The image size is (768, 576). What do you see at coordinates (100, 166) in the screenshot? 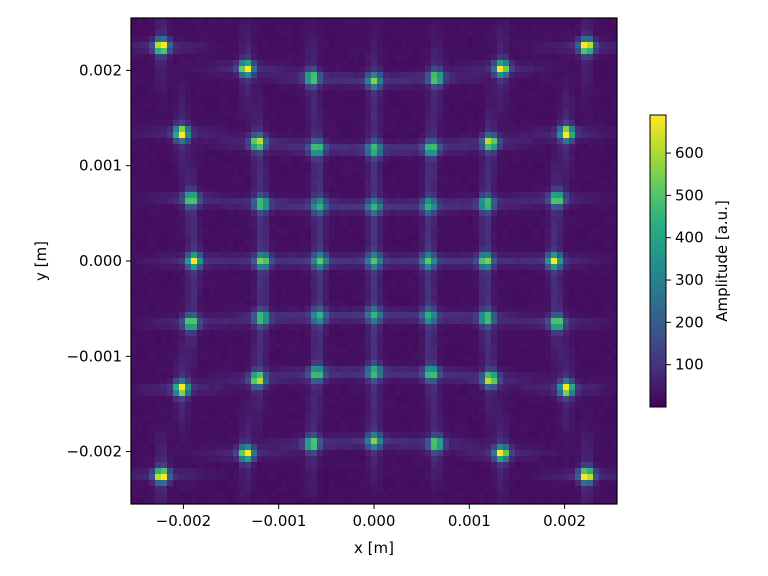
I see `y-tick-label: 0.001` at bounding box center [100, 166].